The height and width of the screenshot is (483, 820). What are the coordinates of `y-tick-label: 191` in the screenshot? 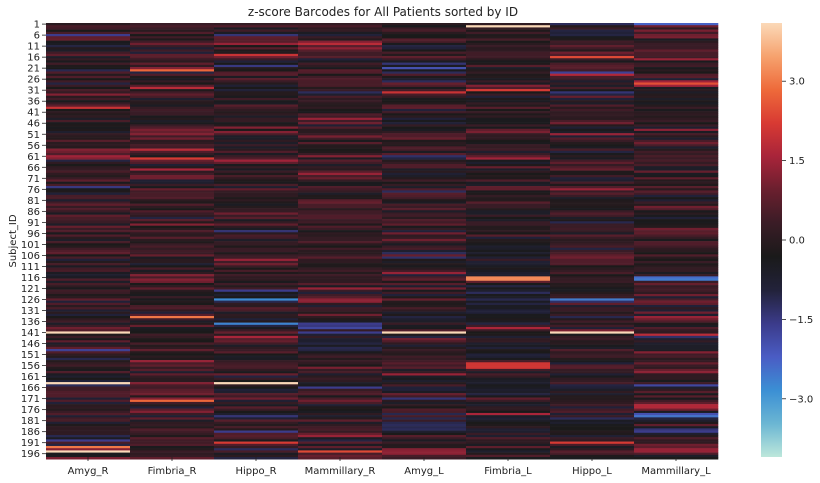 It's located at (30, 443).